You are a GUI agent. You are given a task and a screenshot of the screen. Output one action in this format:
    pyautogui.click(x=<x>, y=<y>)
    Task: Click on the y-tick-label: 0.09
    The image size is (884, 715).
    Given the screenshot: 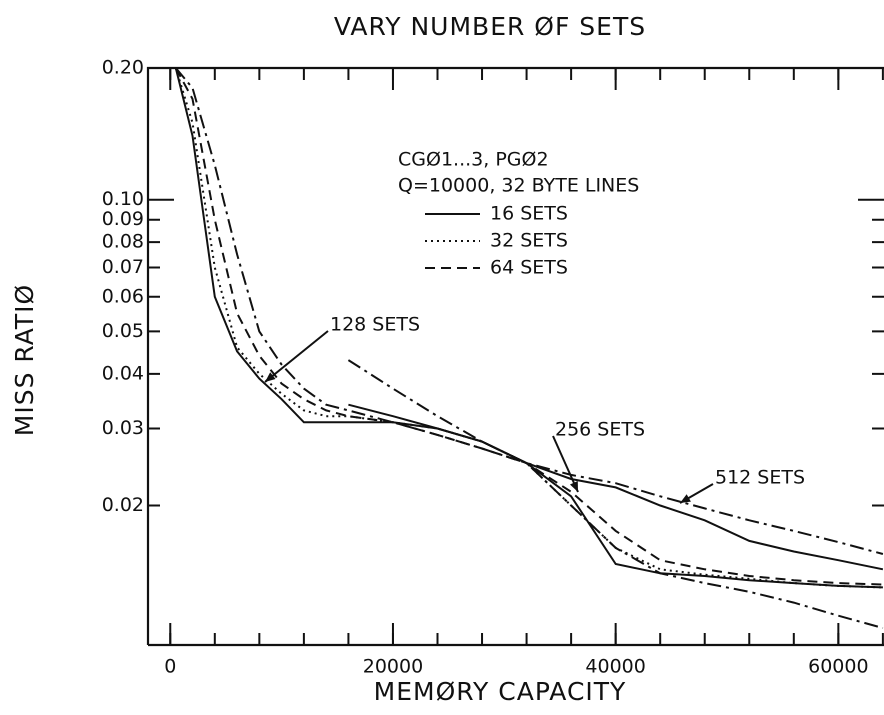 What is the action you would take?
    pyautogui.click(x=123, y=219)
    